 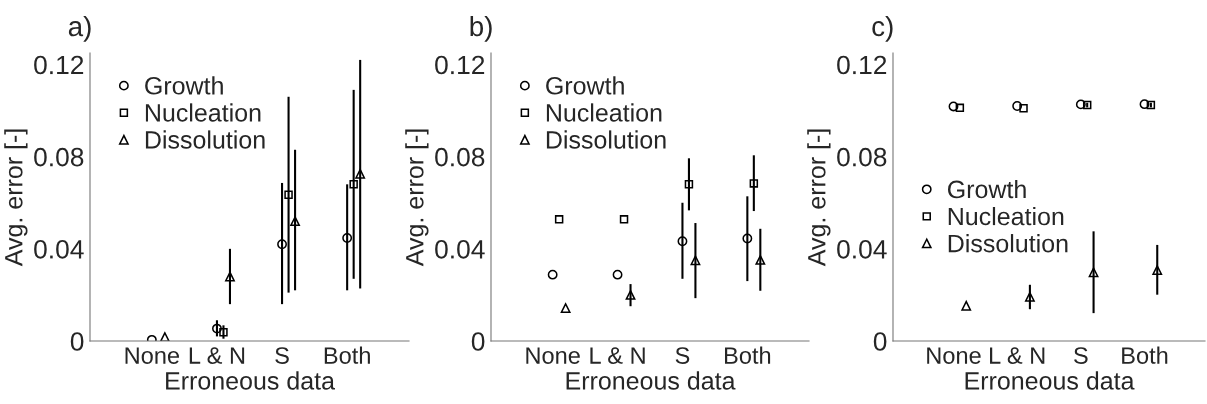 I want to click on chart-title: c), so click(x=882, y=28).